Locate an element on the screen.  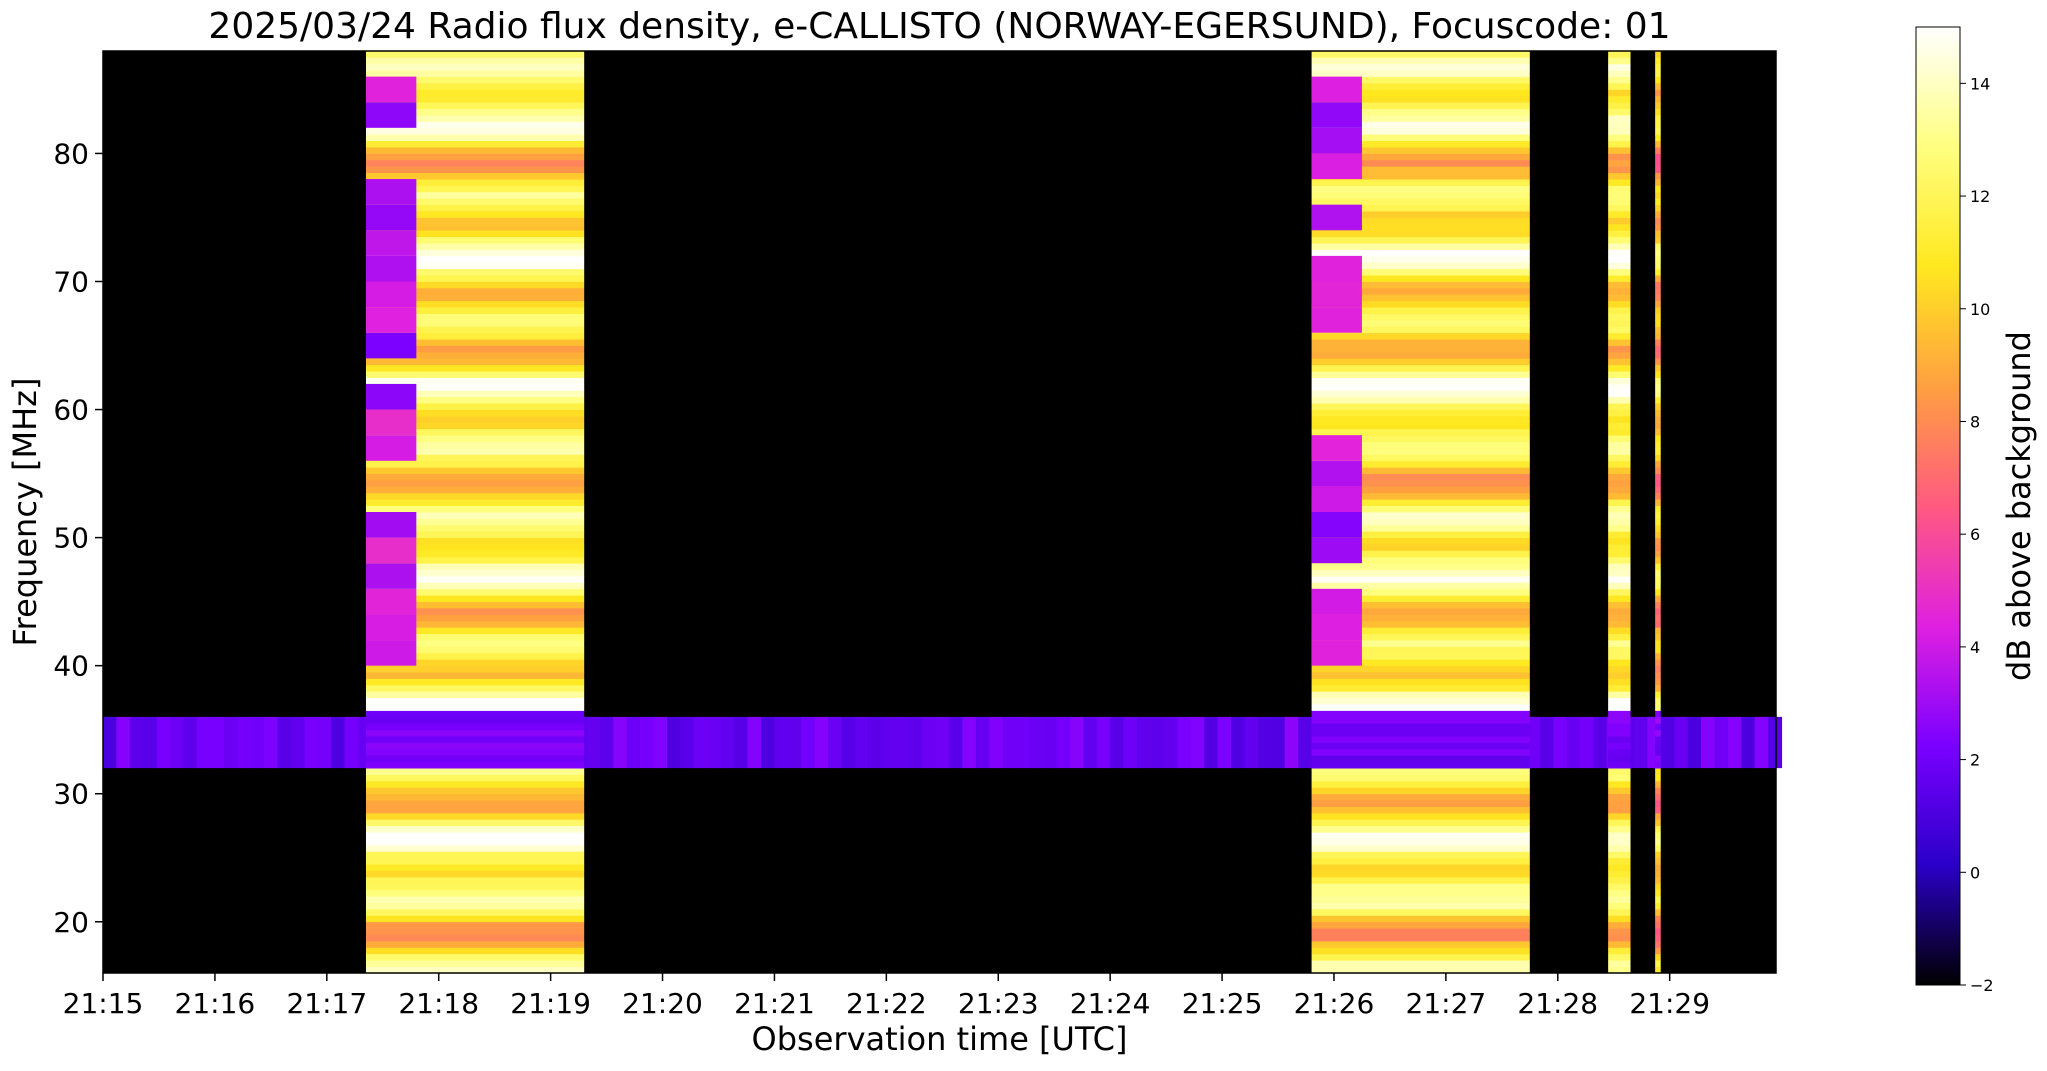
y-tick-label: 70 is located at coordinates (71, 282).